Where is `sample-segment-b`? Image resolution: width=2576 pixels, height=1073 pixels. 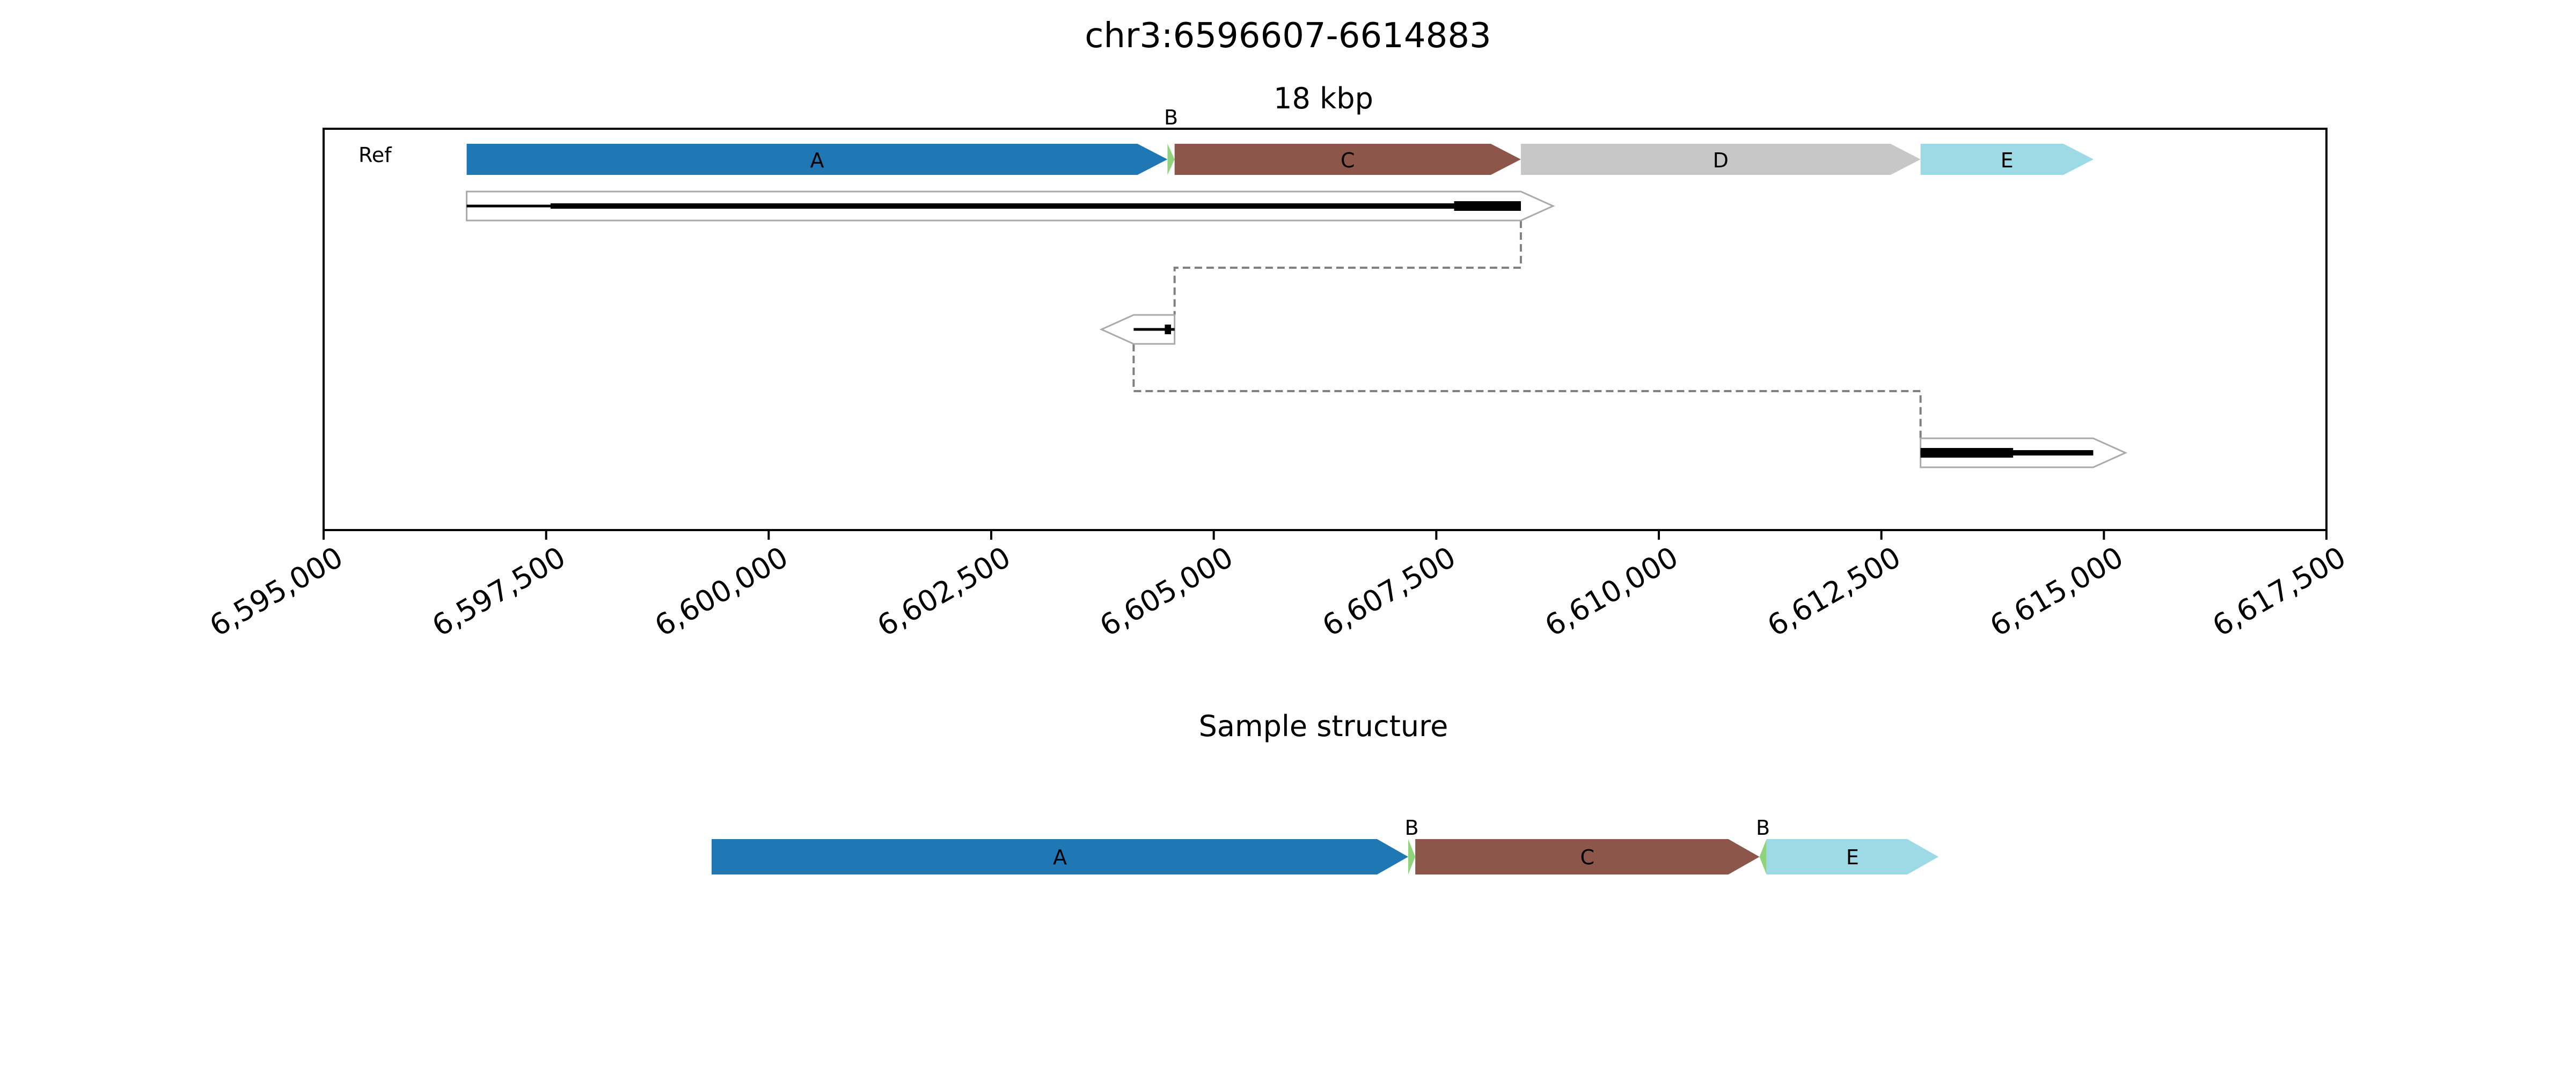
sample-segment-b is located at coordinates (1412, 856).